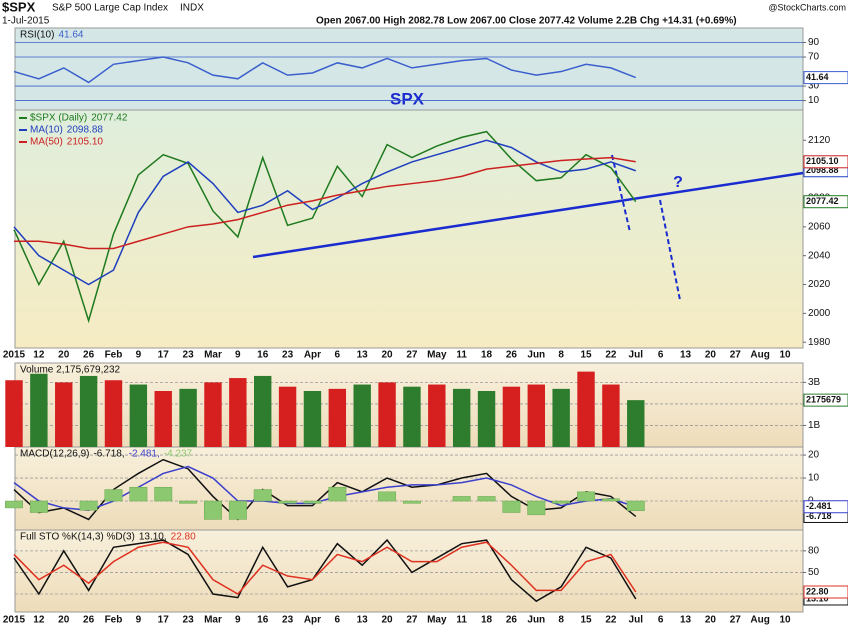 Image resolution: width=848 pixels, height=634 pixels. What do you see at coordinates (85, 130) in the screenshot?
I see `legend-value: 2098.88` at bounding box center [85, 130].